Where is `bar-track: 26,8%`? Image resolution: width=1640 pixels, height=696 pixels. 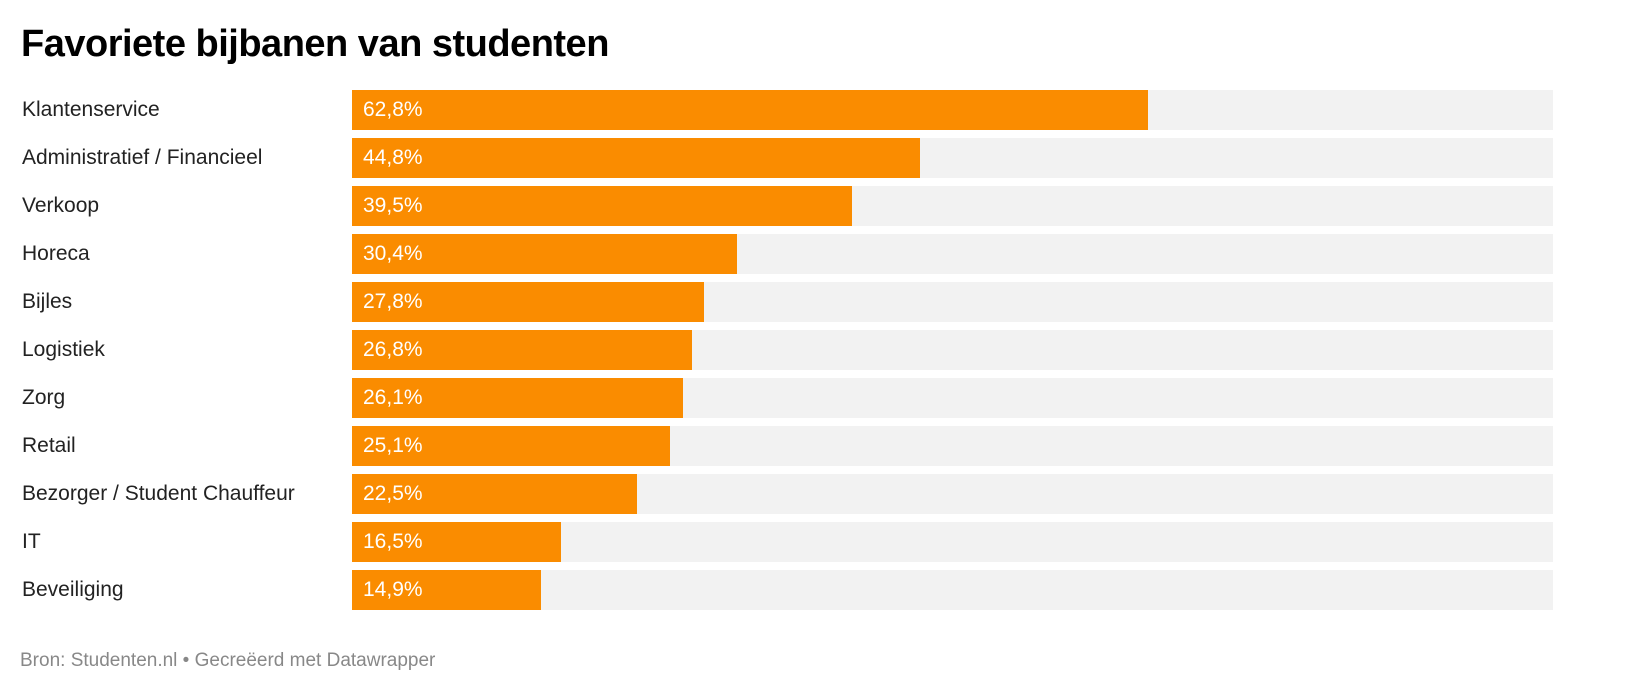
bar-track: 26,8% is located at coordinates (952, 350).